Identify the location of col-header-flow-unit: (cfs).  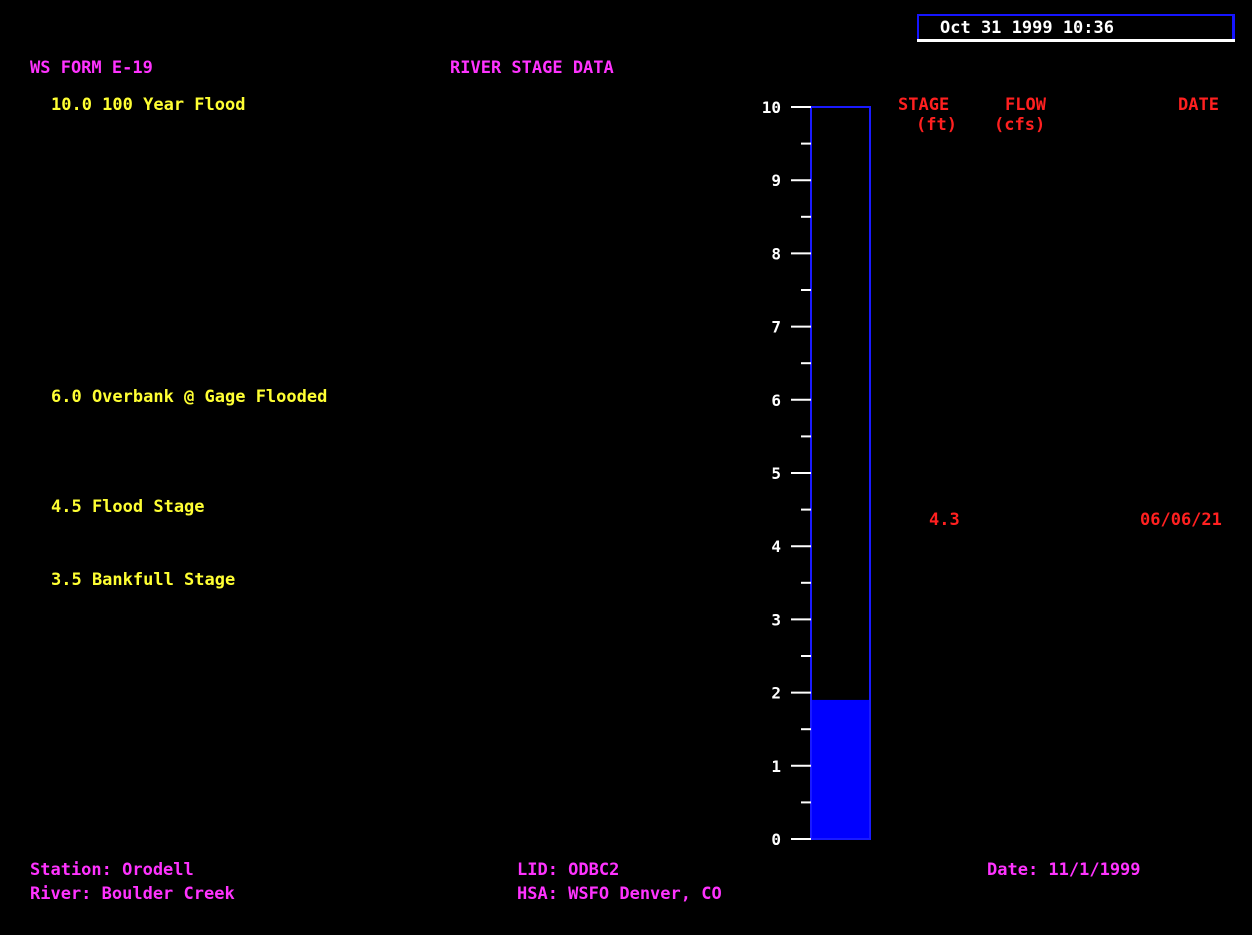
(1020, 125).